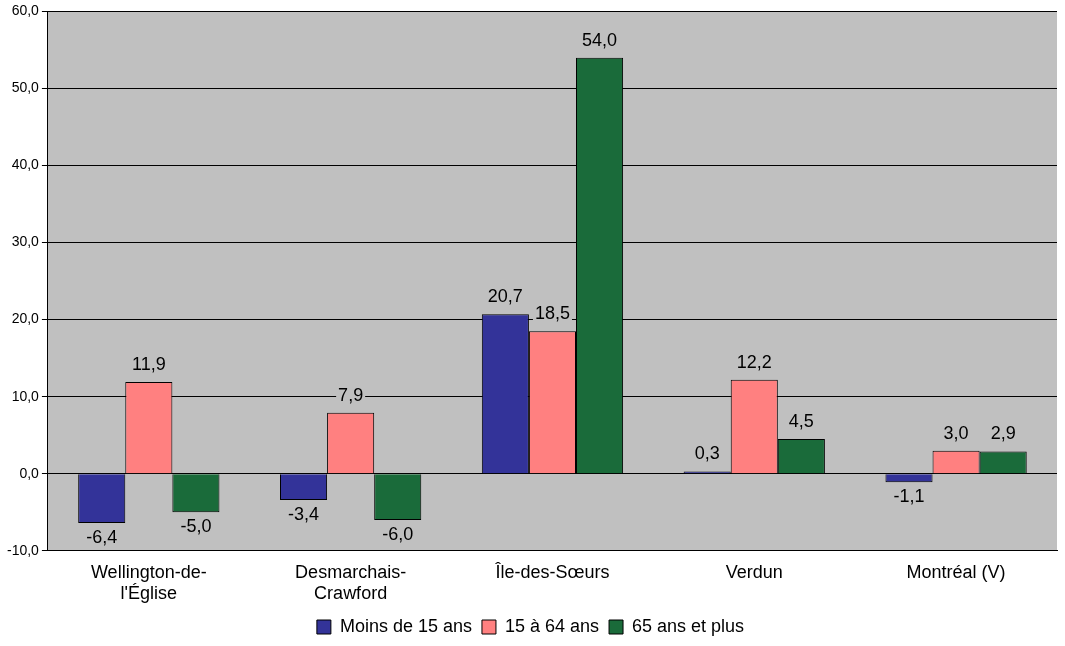 This screenshot has width=1065, height=646. Describe the element at coordinates (1003, 433) in the screenshot. I see `data-label: 2,9` at that location.